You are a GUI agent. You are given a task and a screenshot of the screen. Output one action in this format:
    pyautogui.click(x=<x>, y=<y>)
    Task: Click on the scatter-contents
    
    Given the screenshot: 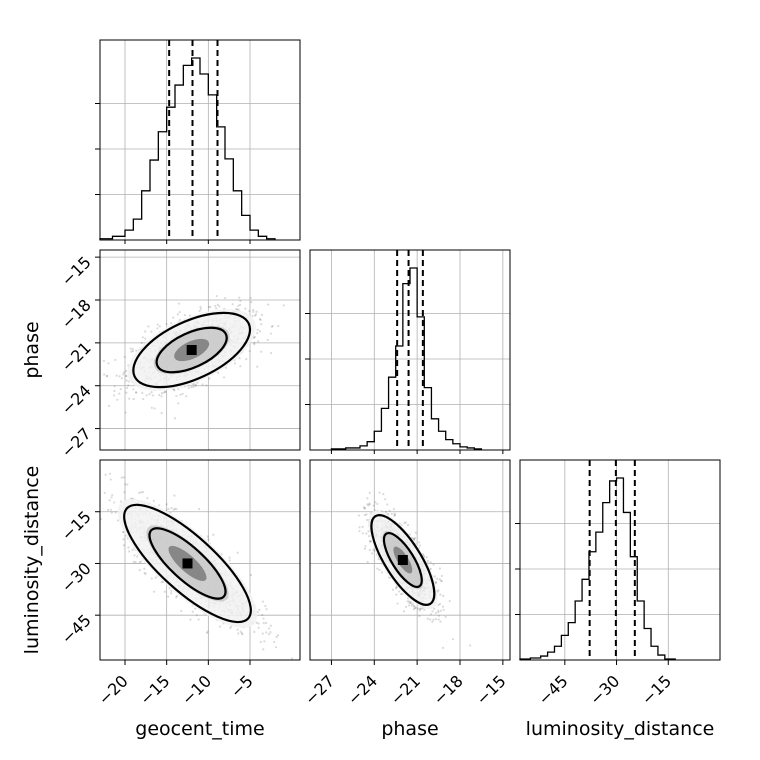 What is the action you would take?
    pyautogui.click(x=200, y=350)
    